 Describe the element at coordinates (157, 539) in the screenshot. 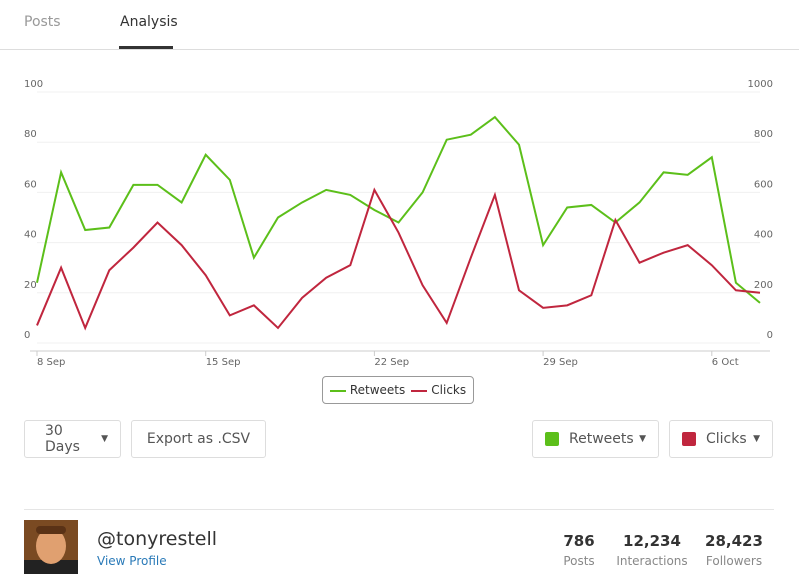

I see `handle: @tonyrestell` at that location.